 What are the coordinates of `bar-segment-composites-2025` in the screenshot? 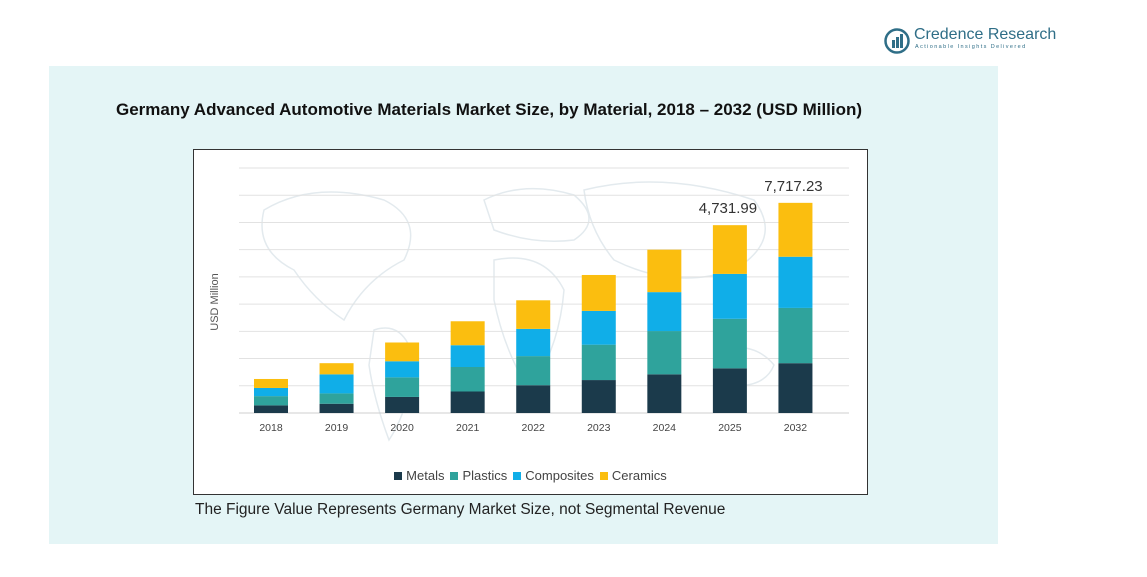 It's located at (729, 296).